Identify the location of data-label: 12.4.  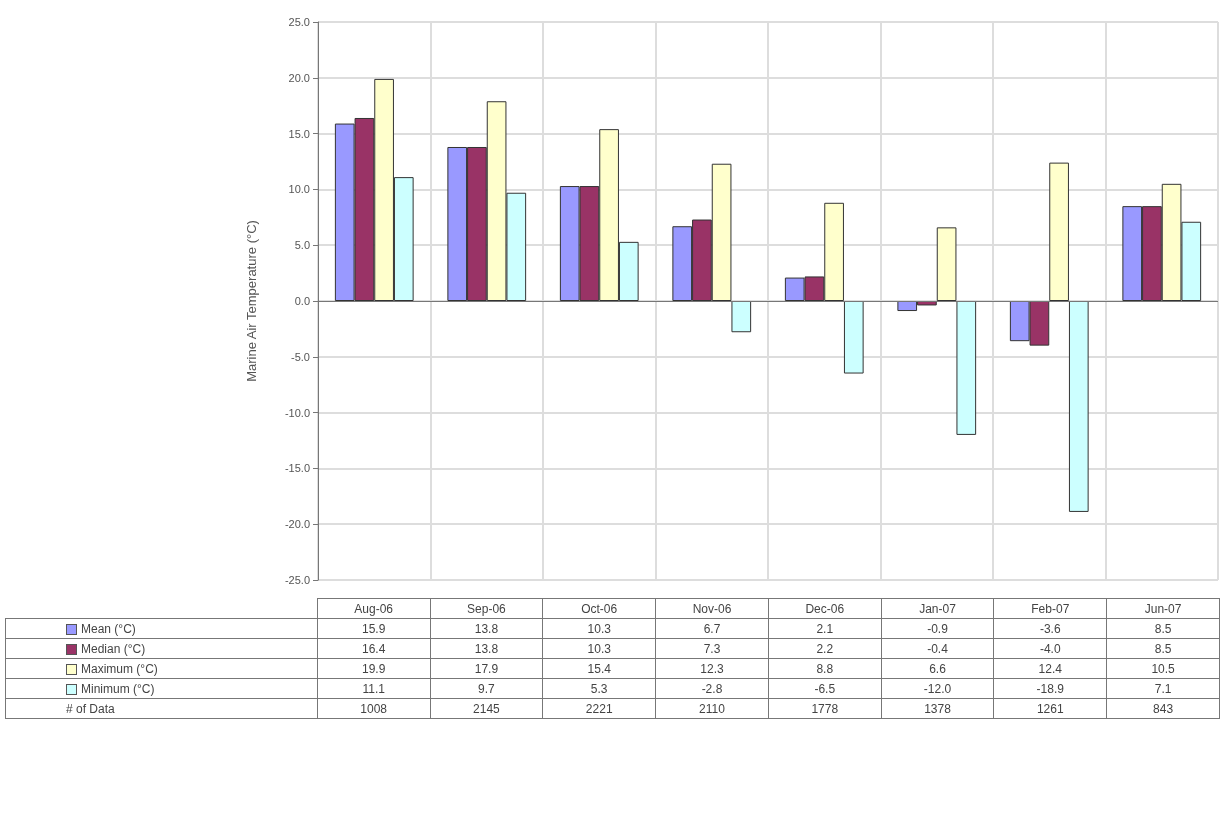
(1050, 668).